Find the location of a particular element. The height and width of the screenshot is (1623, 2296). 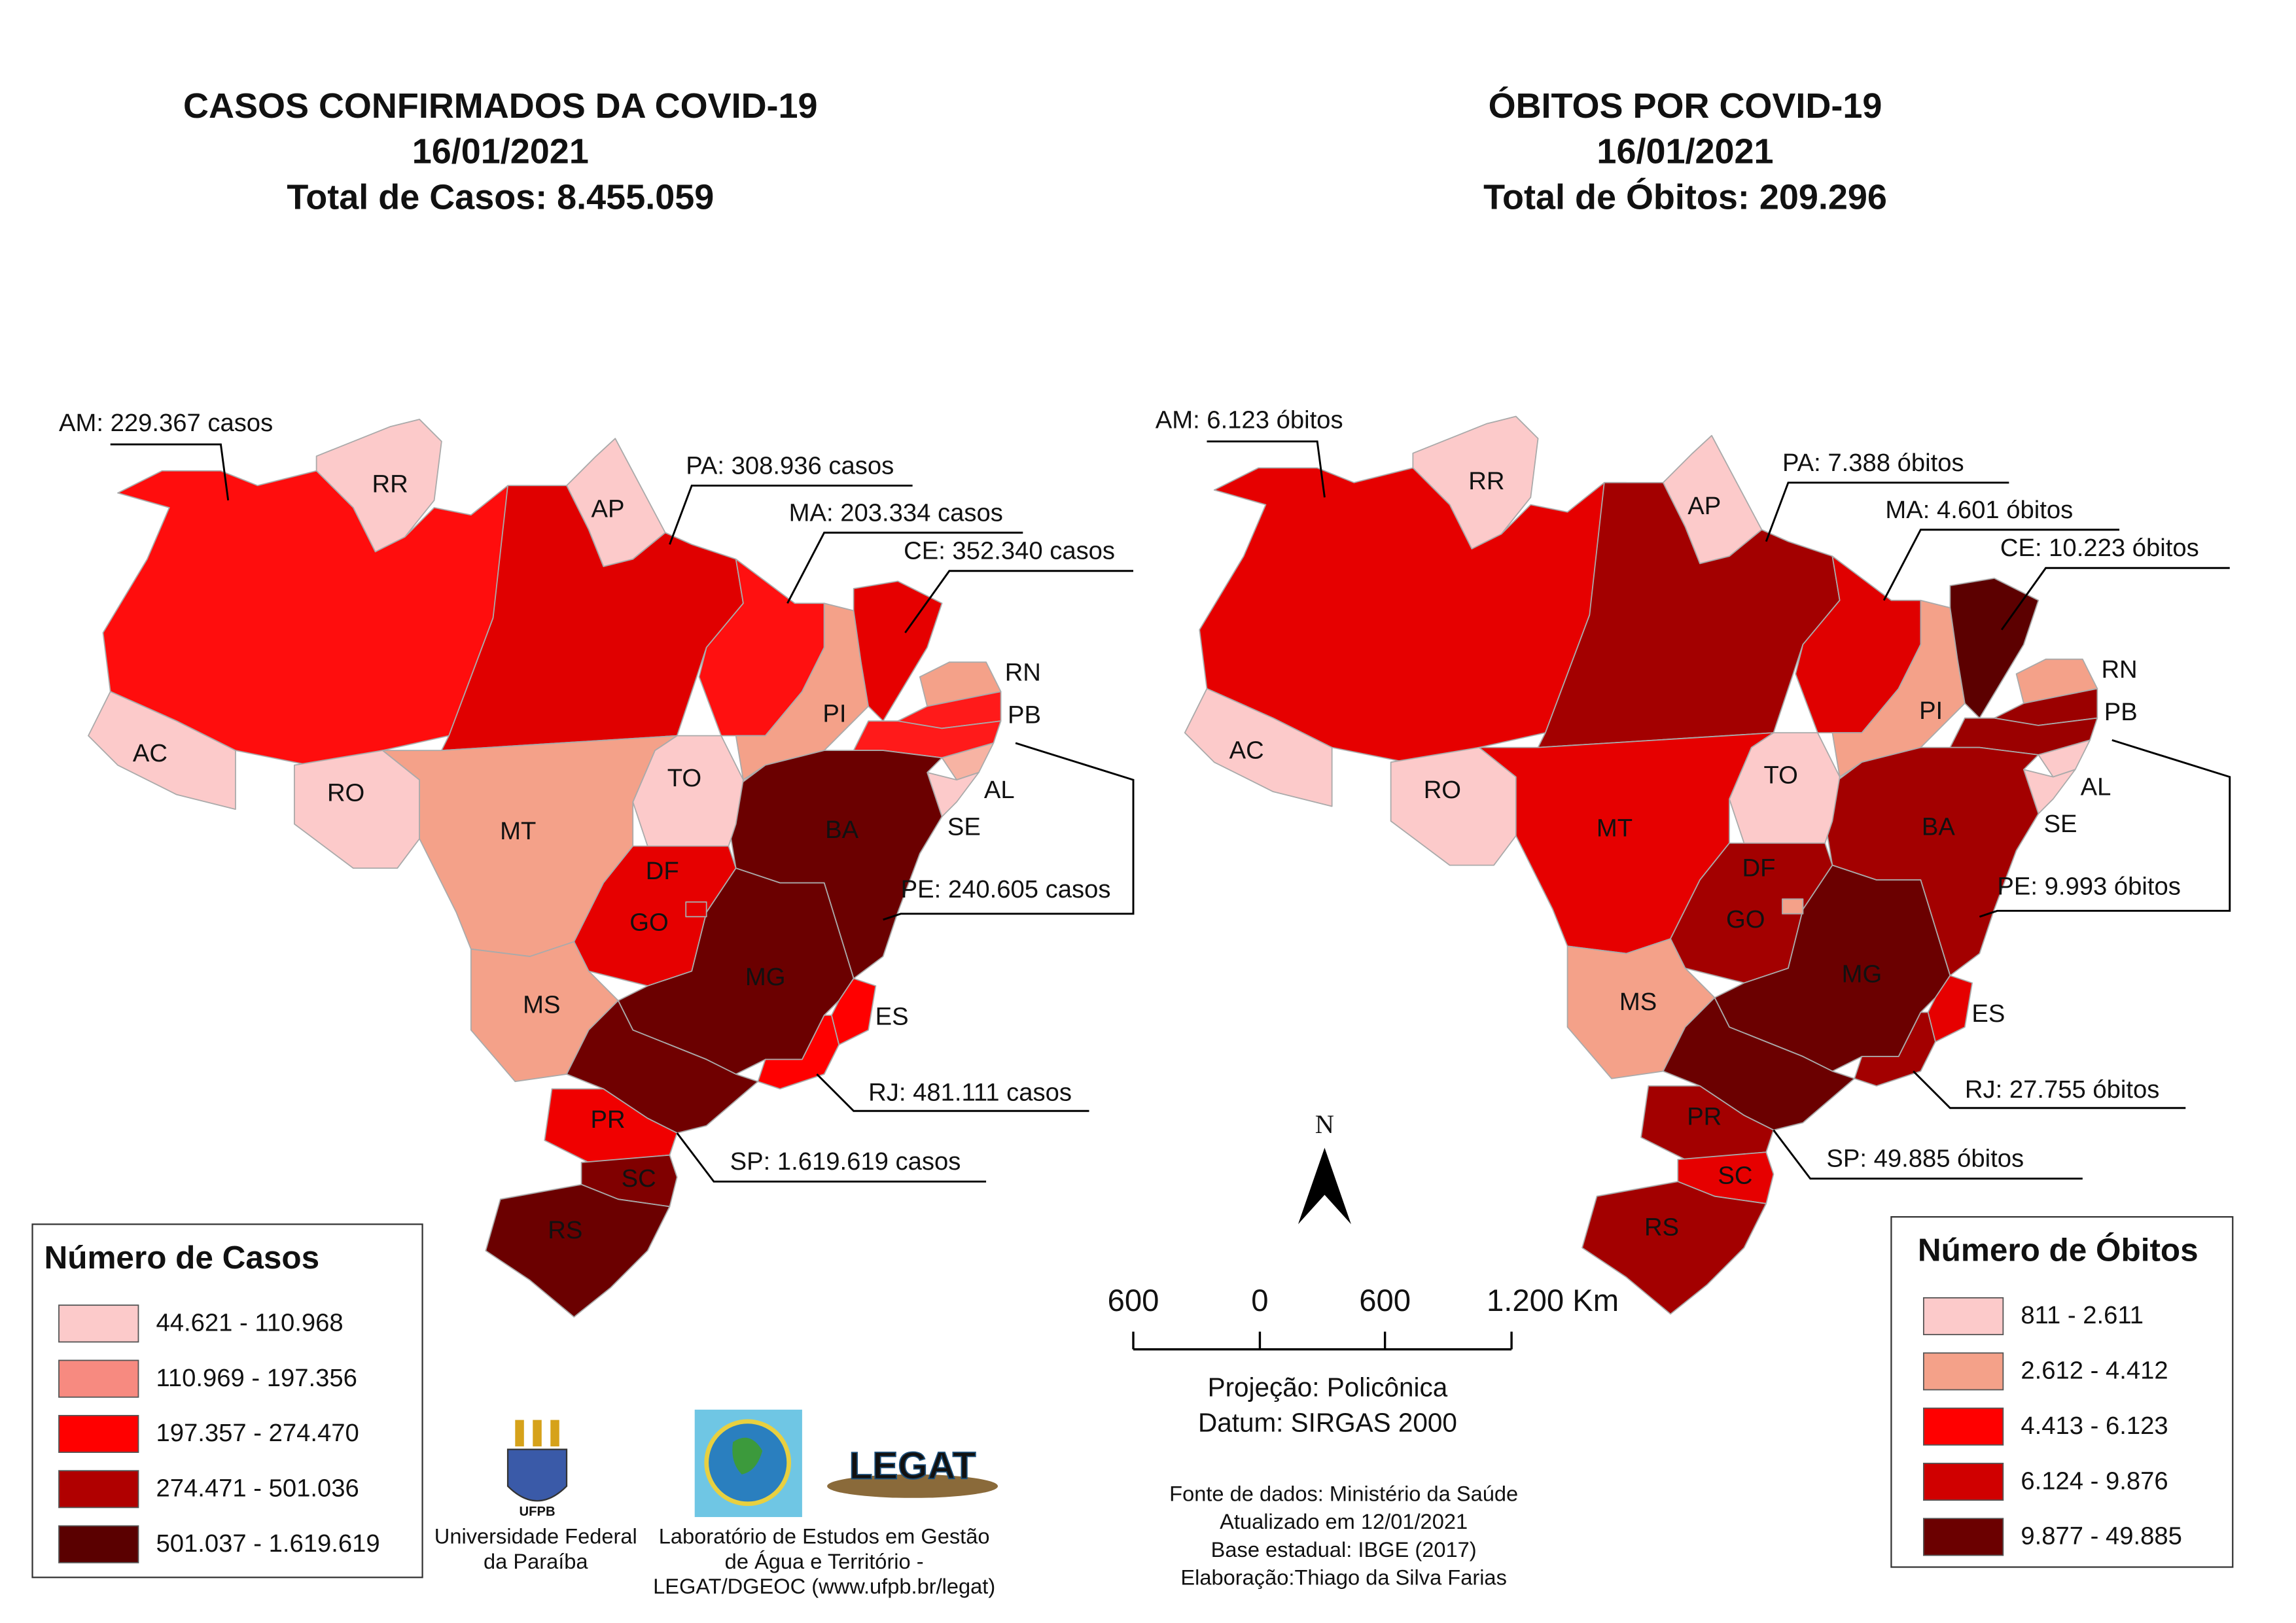

credit-text: Fonte de dados: Ministério da Saúde is located at coordinates (1343, 1493).